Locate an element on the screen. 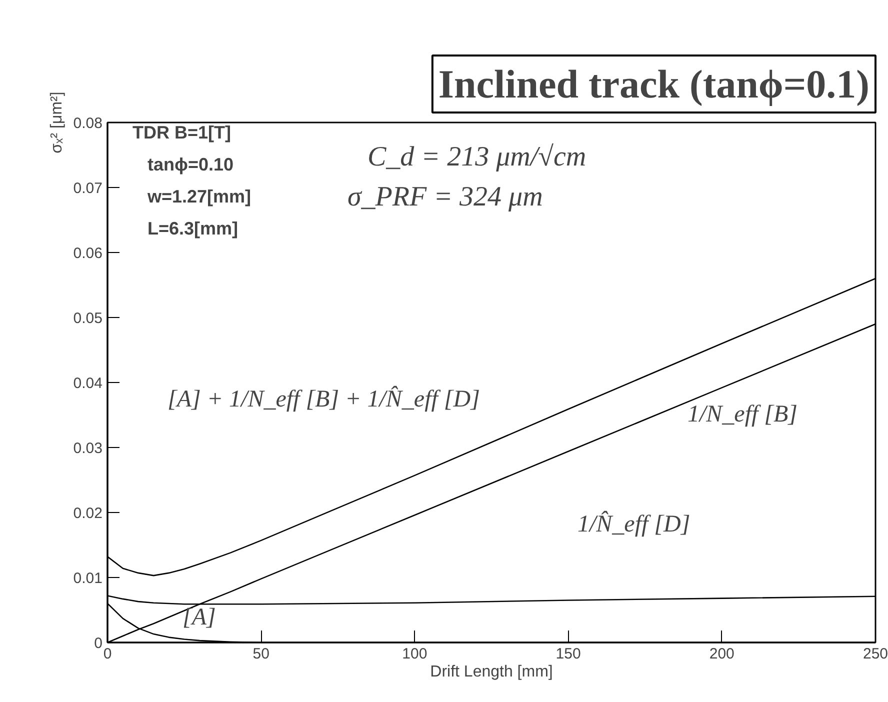 The height and width of the screenshot is (702, 888). annotation: TDR B=1[T] is located at coordinates (181, 132).